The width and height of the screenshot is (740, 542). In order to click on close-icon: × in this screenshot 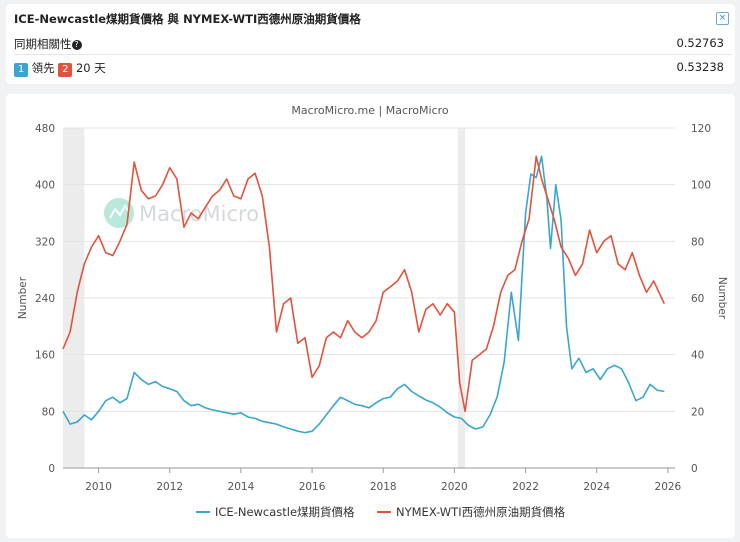, I will do `click(722, 18)`.